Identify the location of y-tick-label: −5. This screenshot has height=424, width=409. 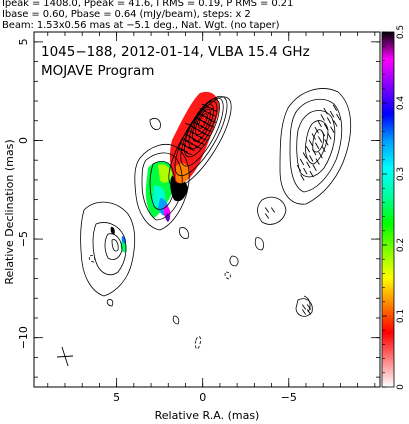
(23, 239).